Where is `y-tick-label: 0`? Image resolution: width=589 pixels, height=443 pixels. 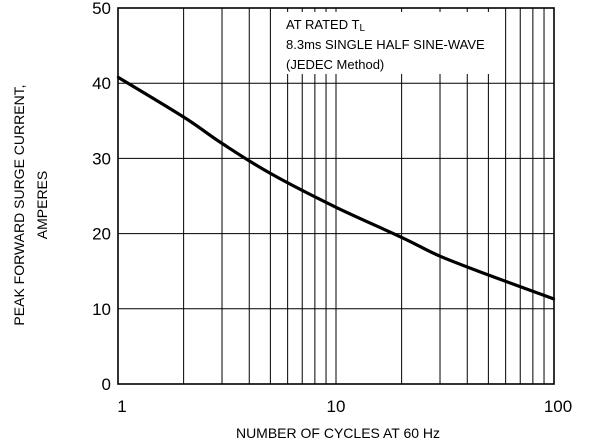 y-tick-label: 0 is located at coordinates (106, 384).